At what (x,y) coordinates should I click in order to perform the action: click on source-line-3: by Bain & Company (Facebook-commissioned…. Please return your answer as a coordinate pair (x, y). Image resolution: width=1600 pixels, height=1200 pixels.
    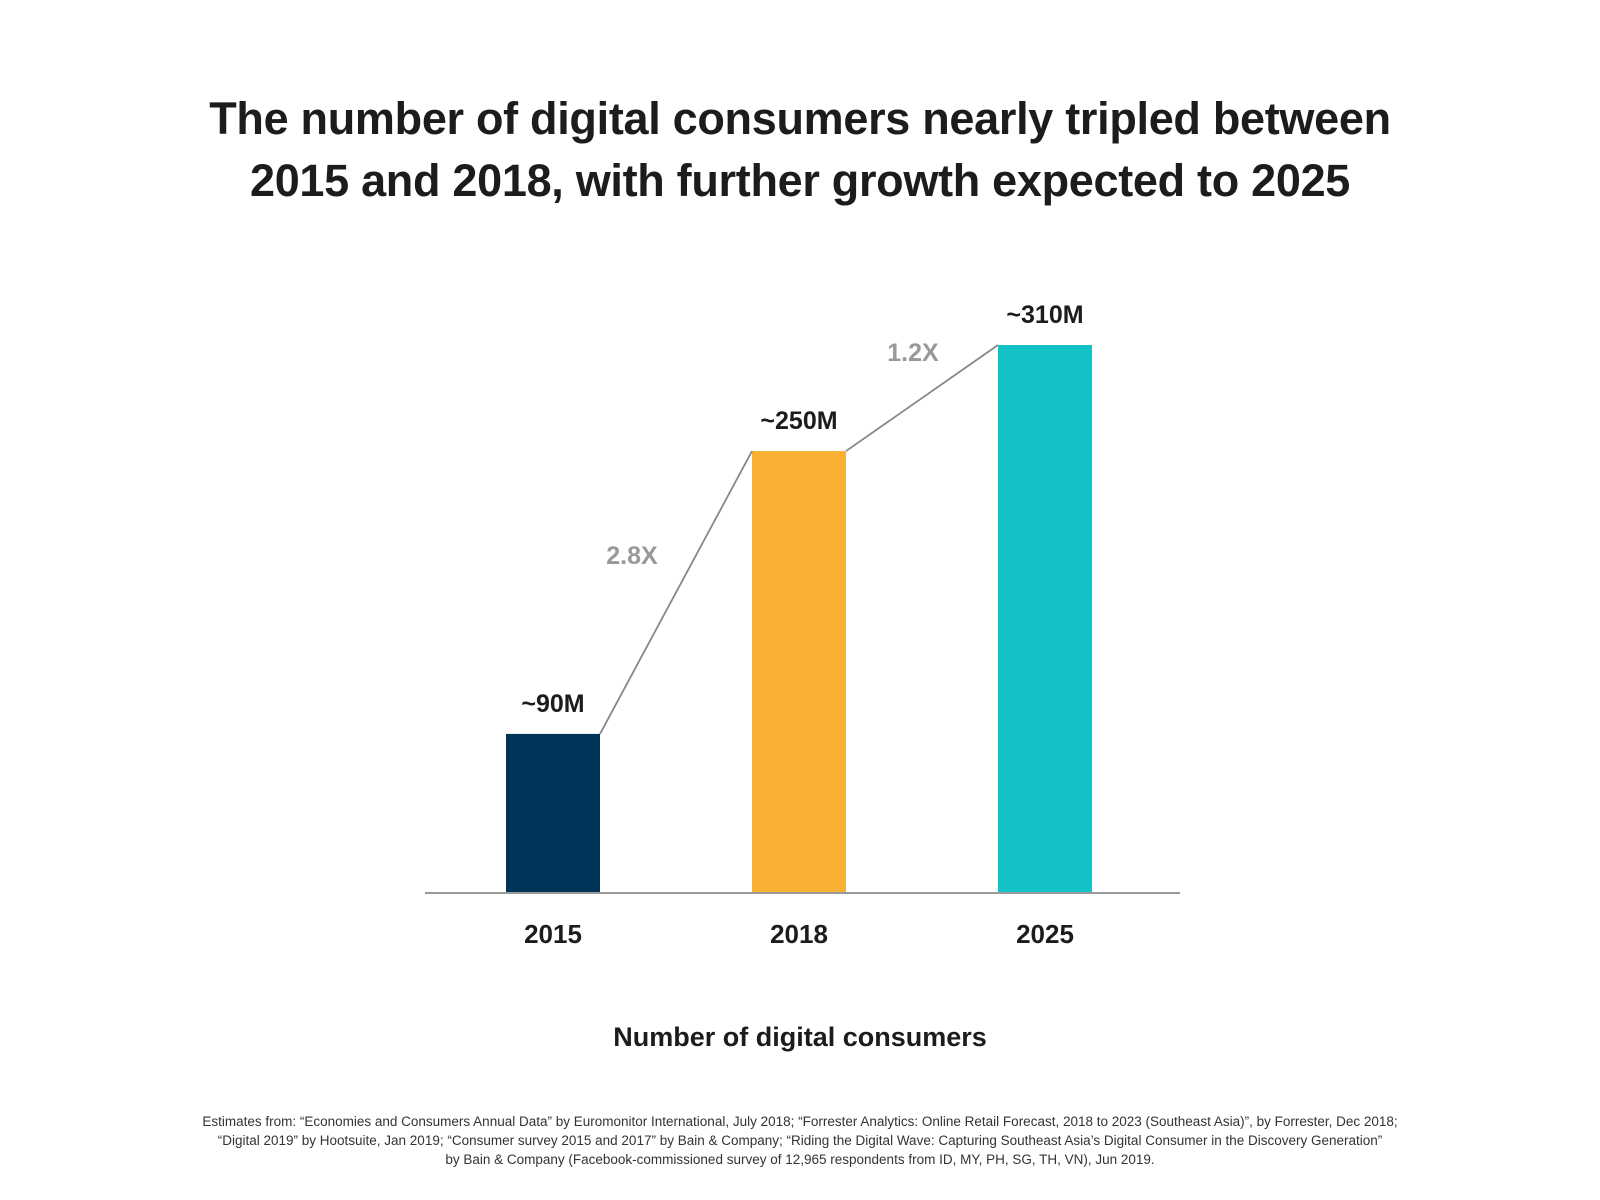
    Looking at the image, I should click on (800, 1159).